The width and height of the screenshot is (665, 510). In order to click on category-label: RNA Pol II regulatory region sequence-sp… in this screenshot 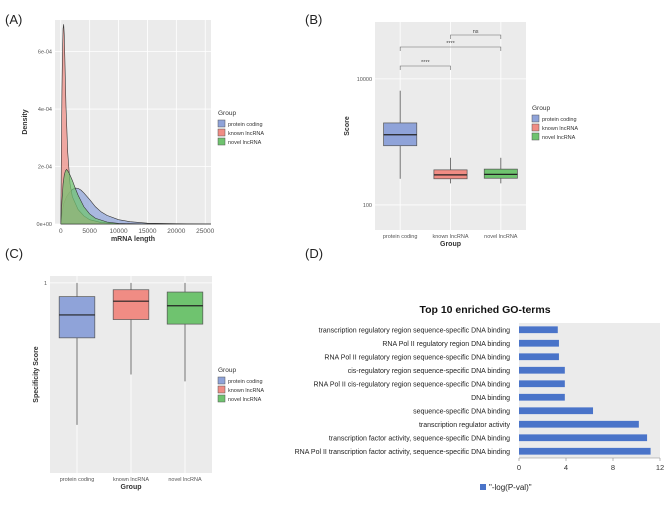, I will do `click(417, 357)`.